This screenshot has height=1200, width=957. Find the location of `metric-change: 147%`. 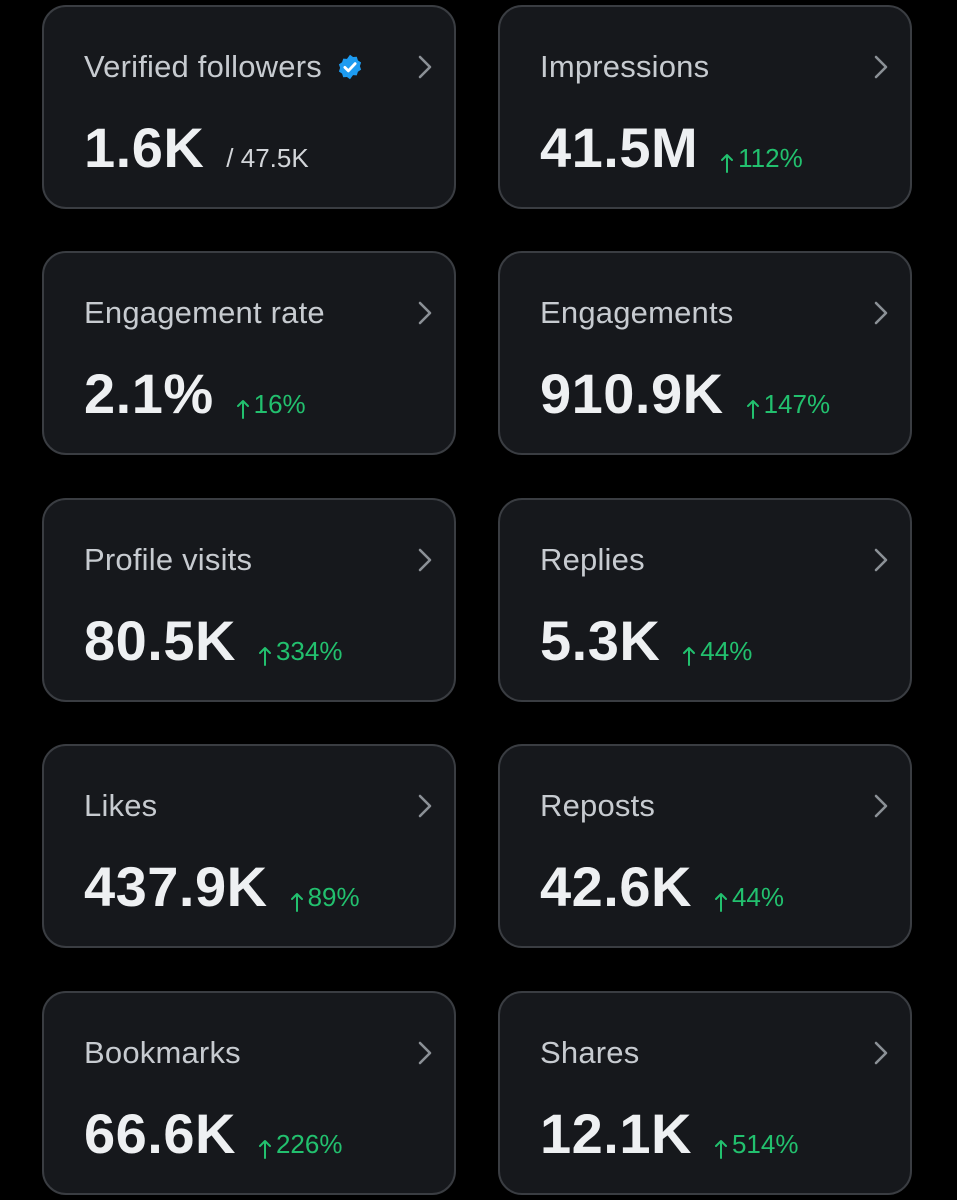

metric-change: 147% is located at coordinates (788, 404).